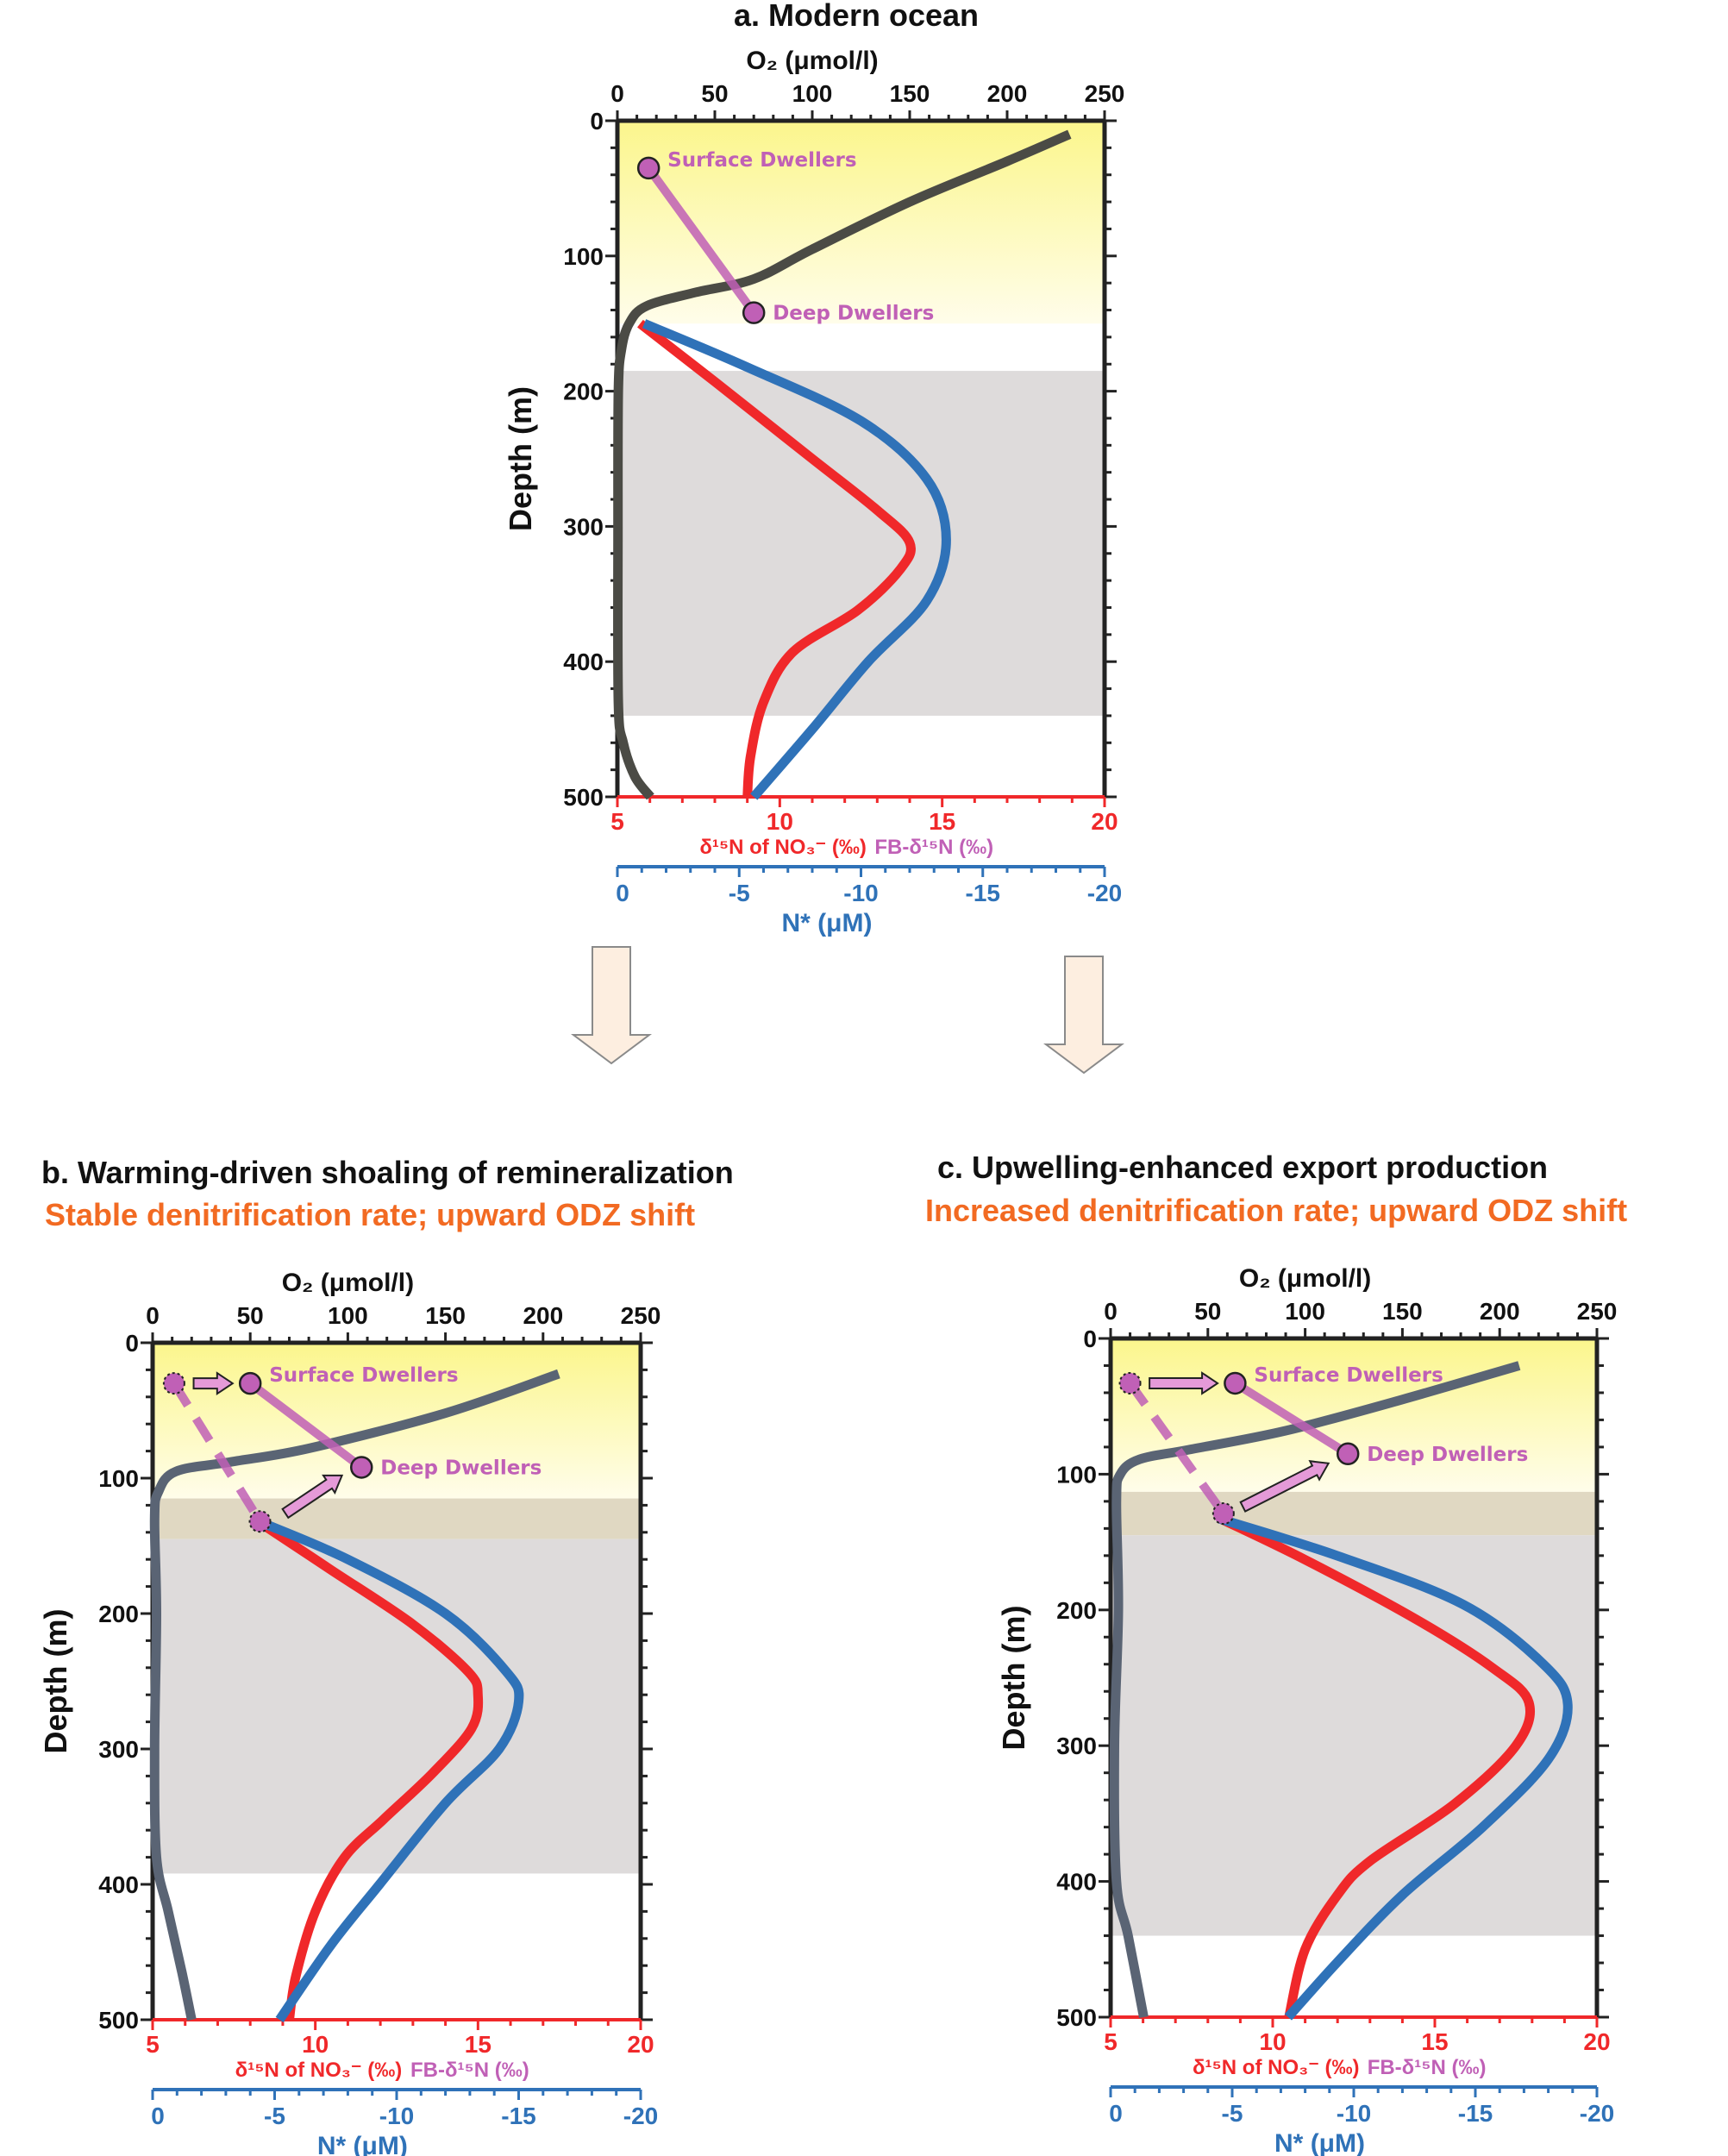 This screenshot has height=2156, width=1728. What do you see at coordinates (857, 16) in the screenshot?
I see `panel-title: a. Modern ocean` at bounding box center [857, 16].